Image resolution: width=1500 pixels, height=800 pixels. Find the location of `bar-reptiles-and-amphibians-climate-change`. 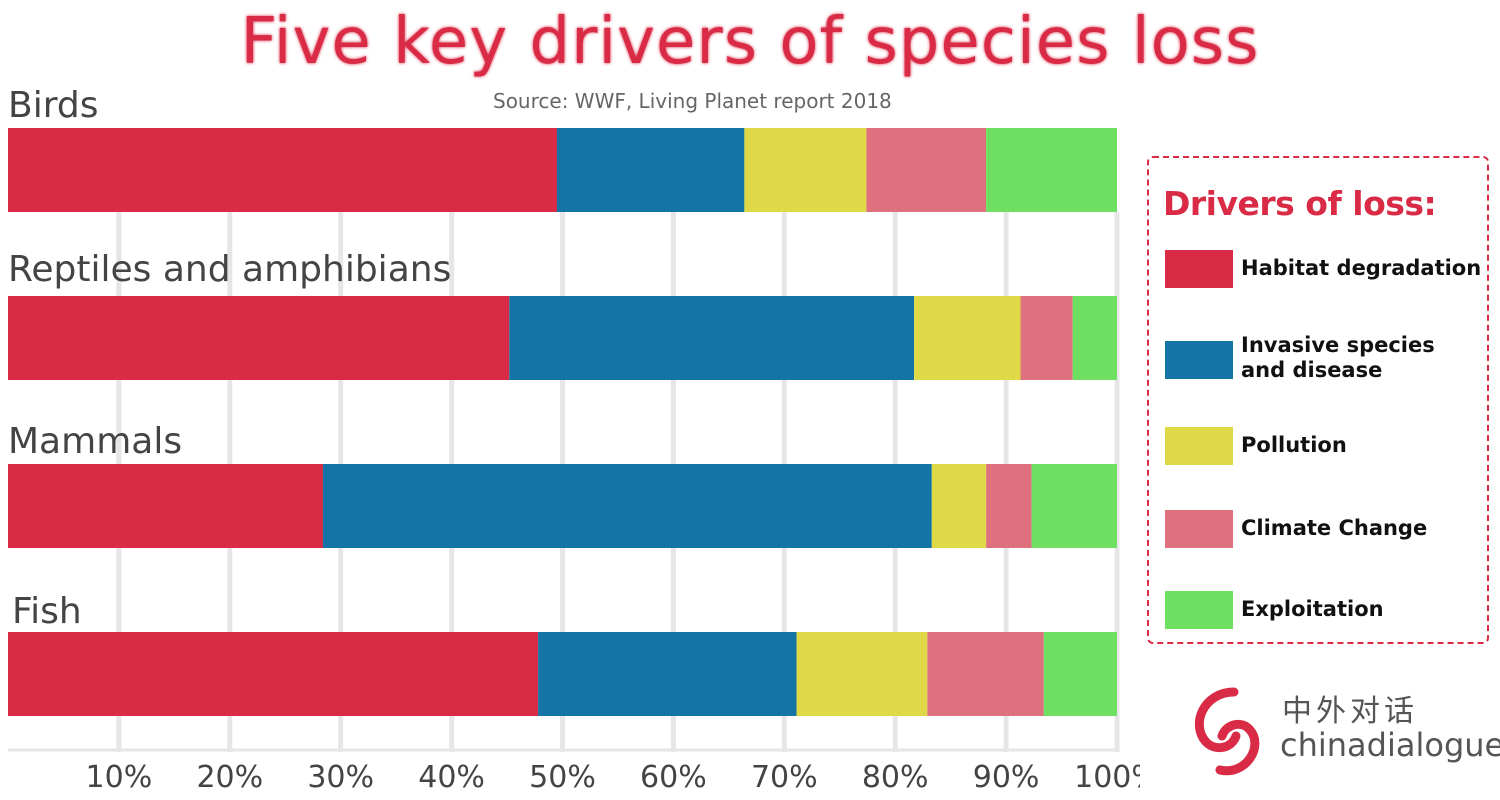

bar-reptiles-and-amphibians-climate-change is located at coordinates (1046, 338).